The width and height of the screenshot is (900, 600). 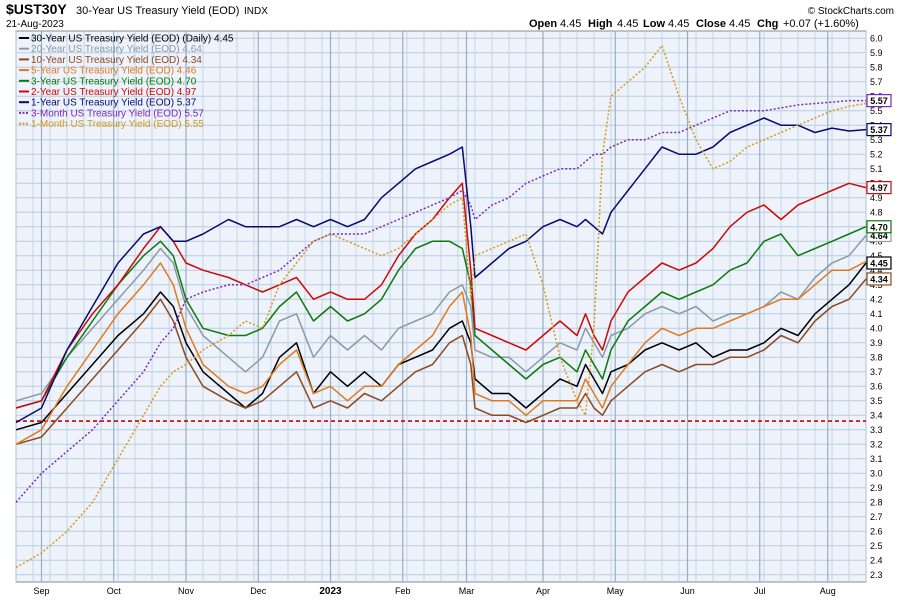 I want to click on watermark: © StockCharts.com, so click(x=851, y=11).